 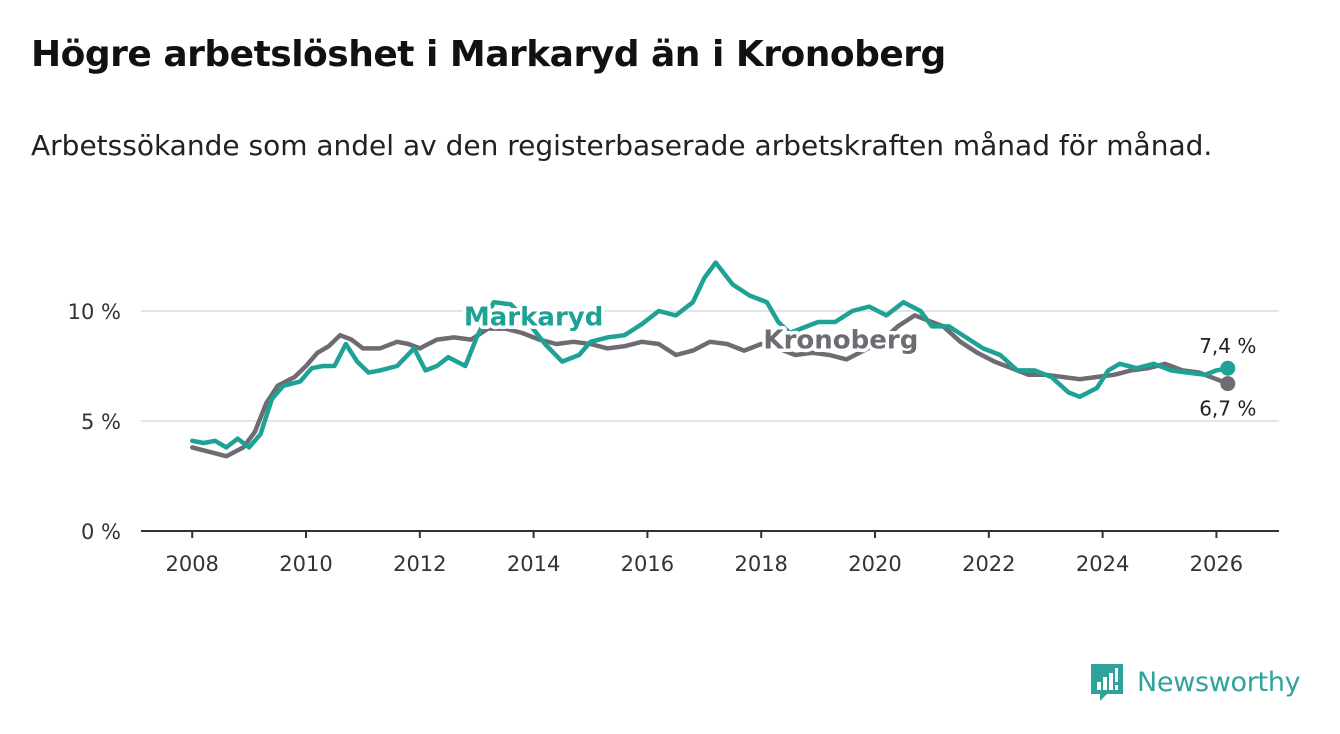 What do you see at coordinates (94, 312) in the screenshot?
I see `y-tick-label: 10 %` at bounding box center [94, 312].